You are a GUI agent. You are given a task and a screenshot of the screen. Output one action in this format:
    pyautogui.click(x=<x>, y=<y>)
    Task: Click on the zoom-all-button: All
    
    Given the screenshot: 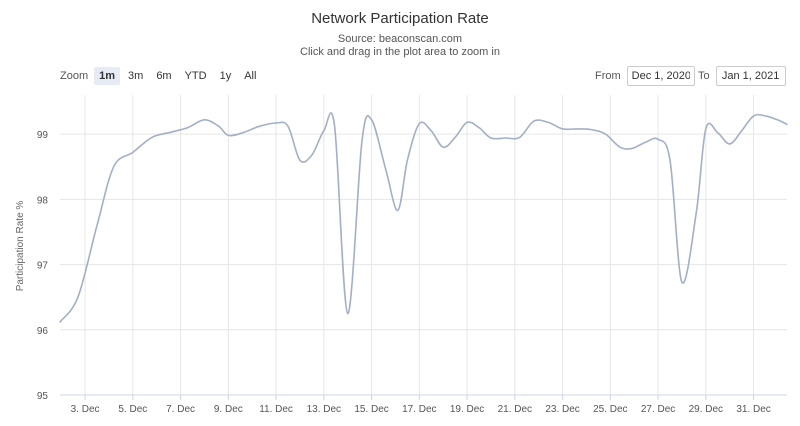 What is the action you would take?
    pyautogui.click(x=250, y=76)
    